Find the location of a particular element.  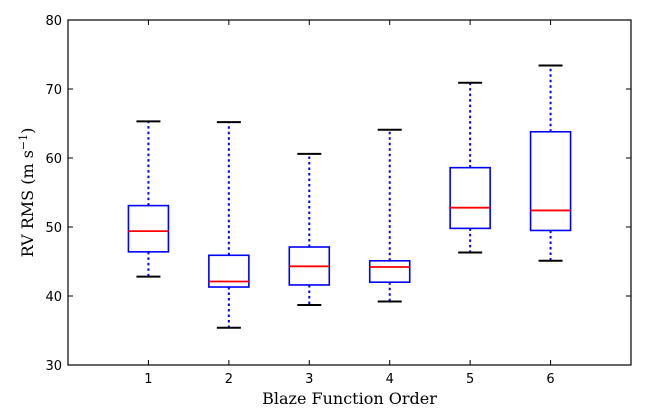

y-axis-label-main: RV RMS (m s is located at coordinates (27, 203).